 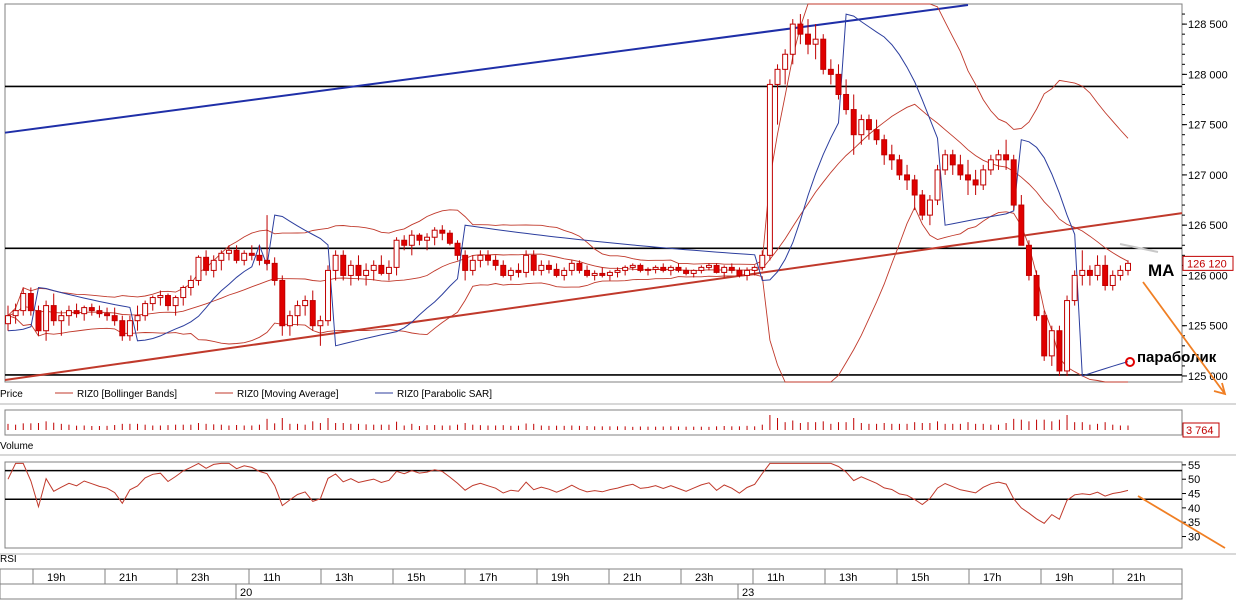 What do you see at coordinates (344, 578) in the screenshot?
I see `time-label: 13h` at bounding box center [344, 578].